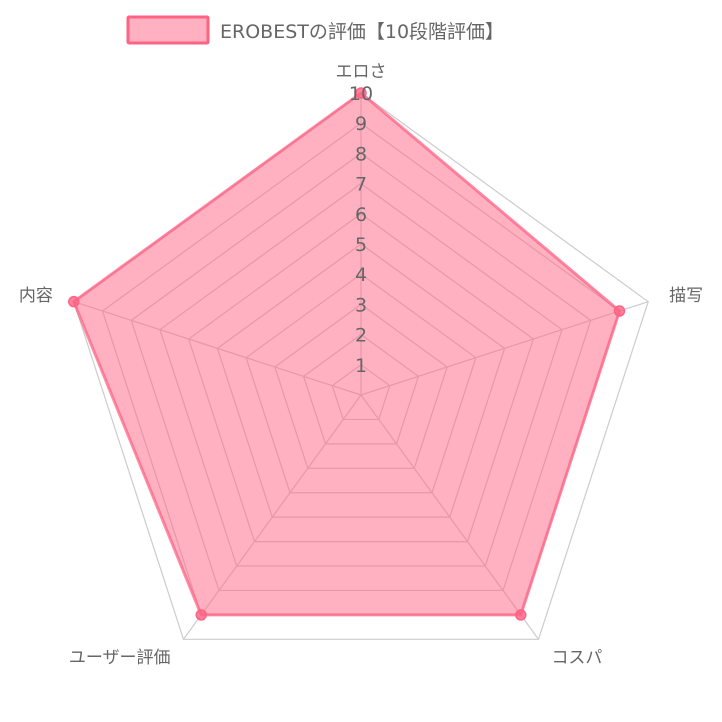  I want to click on tick-label-9: 9, so click(361, 124).